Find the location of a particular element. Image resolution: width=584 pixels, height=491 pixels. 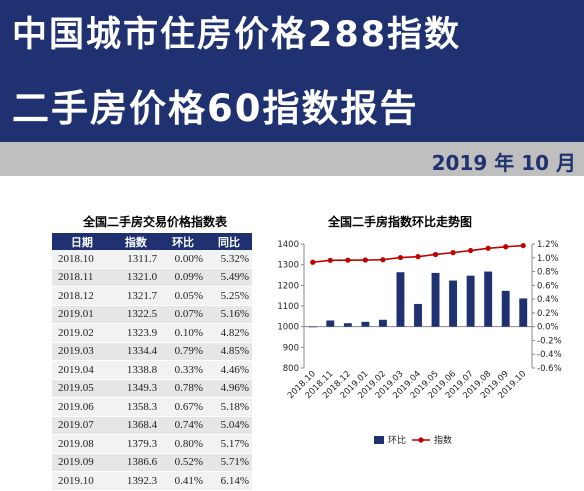

row-mom: 0.74% is located at coordinates (183, 425).